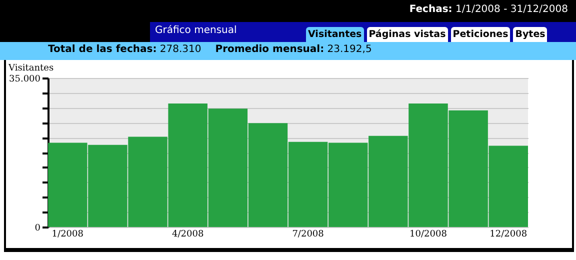 The image size is (576, 260). What do you see at coordinates (37, 229) in the screenshot?
I see `y-tick-label: 0` at bounding box center [37, 229].